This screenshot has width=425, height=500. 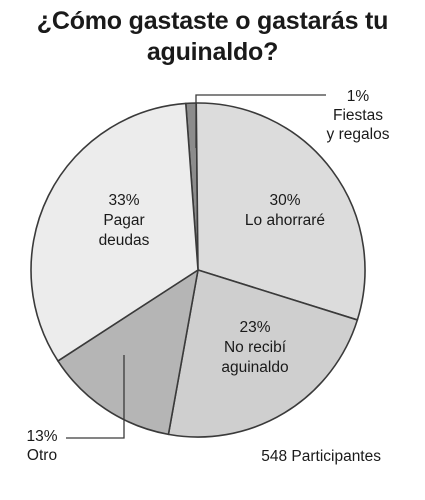 What do you see at coordinates (42, 455) in the screenshot?
I see `slice-text-otro: Otro` at bounding box center [42, 455].